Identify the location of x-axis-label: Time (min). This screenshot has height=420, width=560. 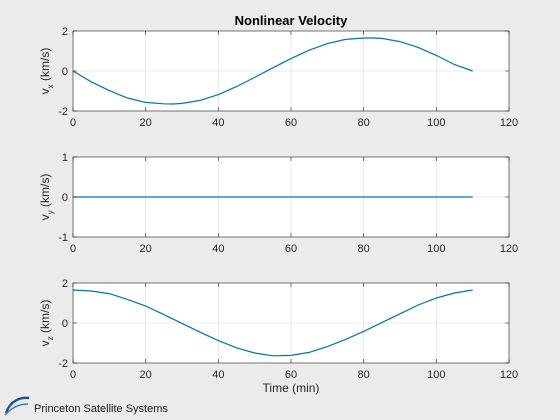
(291, 388).